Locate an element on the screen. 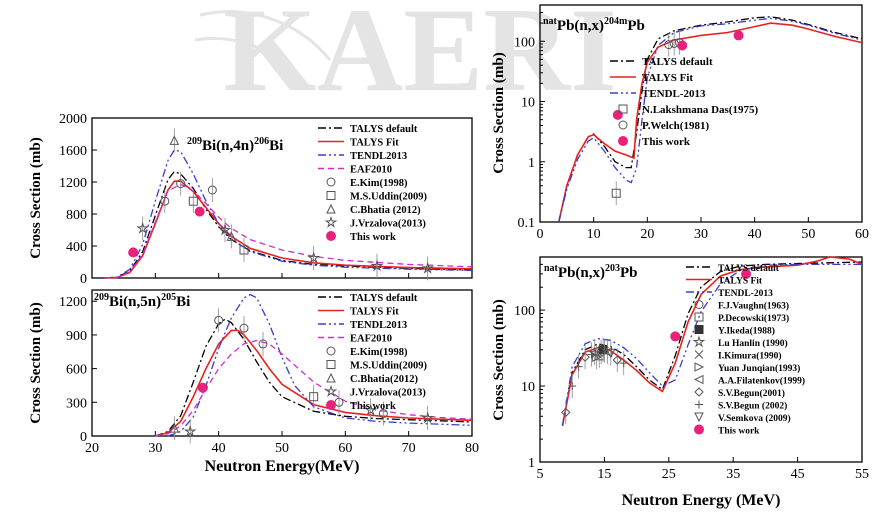 This screenshot has width=887, height=516. legend-label: M.S.Uddin(2009) is located at coordinates (389, 197).